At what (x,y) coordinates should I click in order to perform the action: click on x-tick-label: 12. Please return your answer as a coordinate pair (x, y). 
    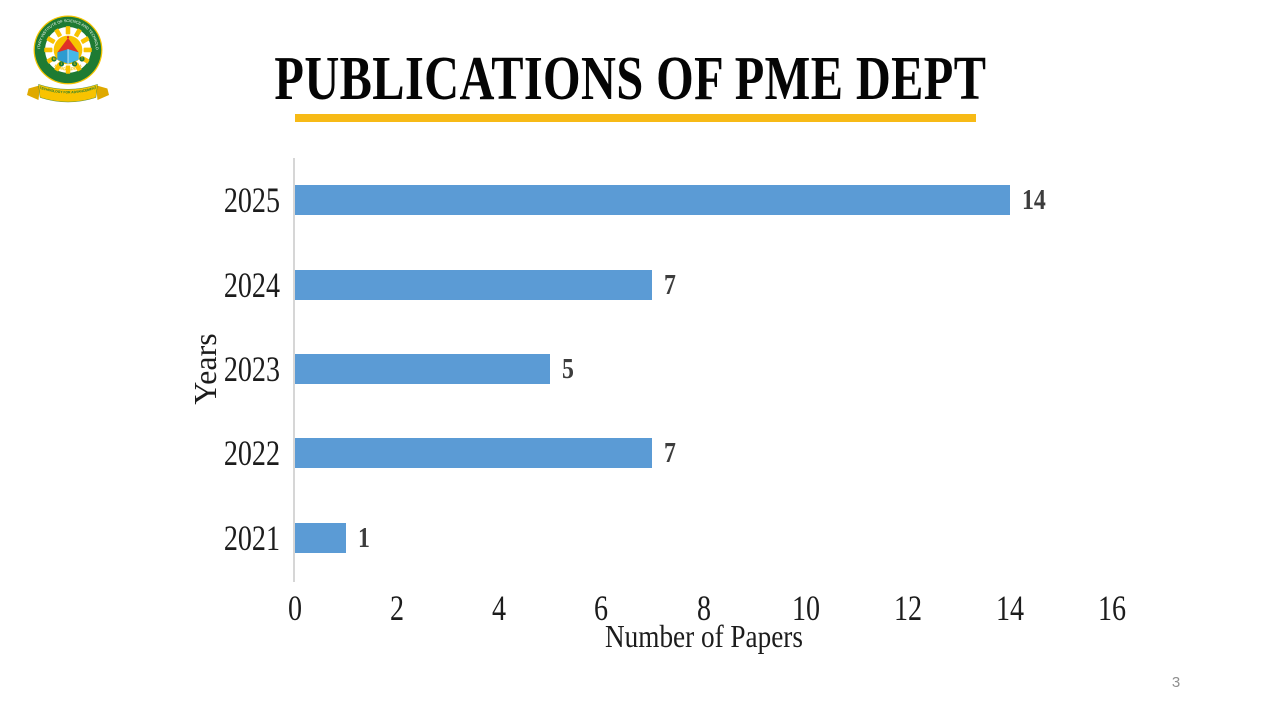
    Looking at the image, I should click on (907, 608).